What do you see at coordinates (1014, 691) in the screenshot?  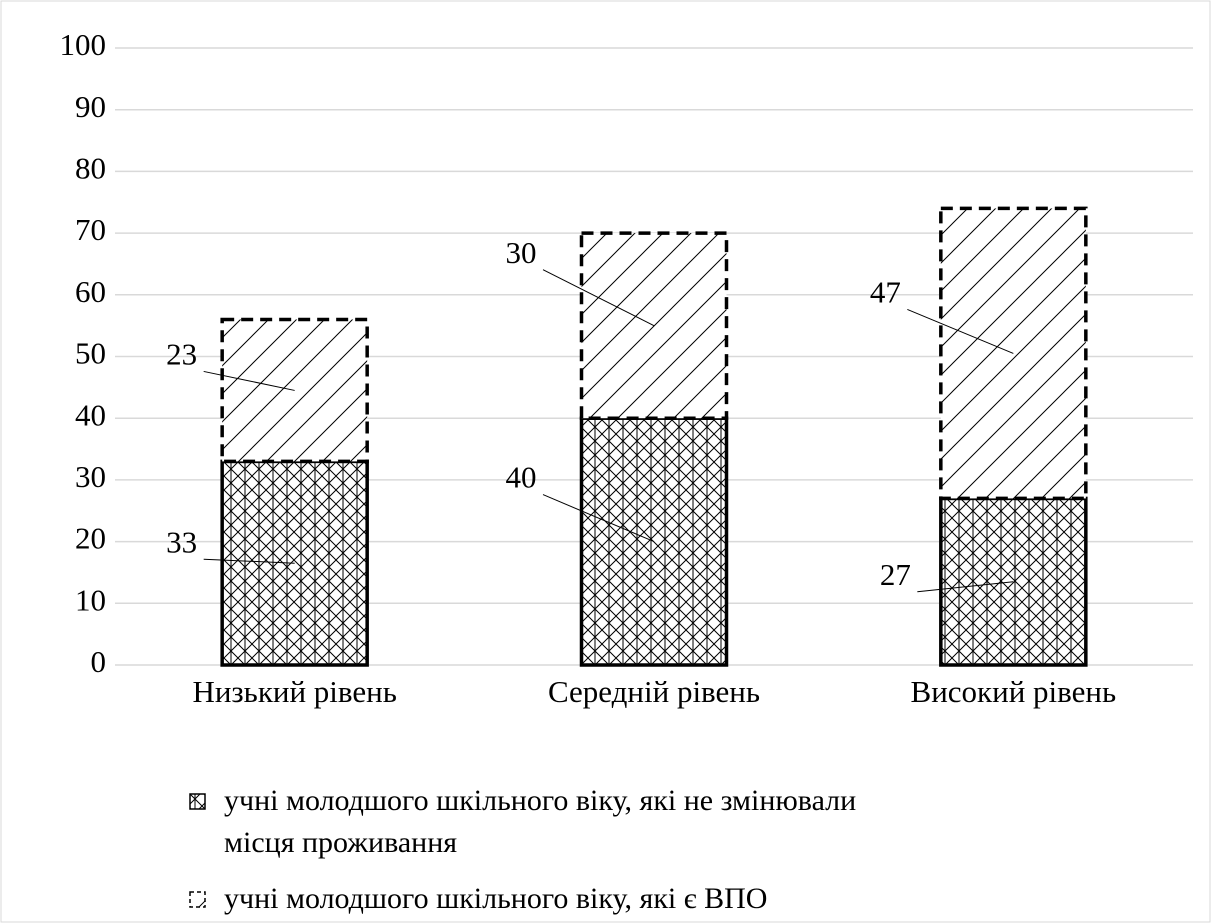 I see `x-tick-label: Високий рівень` at bounding box center [1014, 691].